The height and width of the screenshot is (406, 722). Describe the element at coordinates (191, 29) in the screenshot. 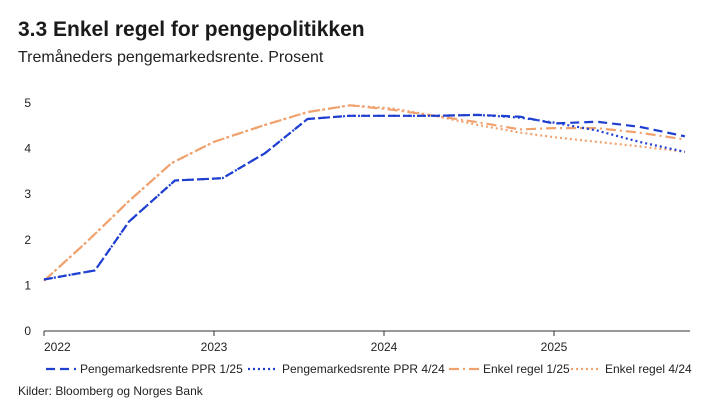

I see `chart-title: 3.3 Enkel regel for pengepolitikken` at that location.